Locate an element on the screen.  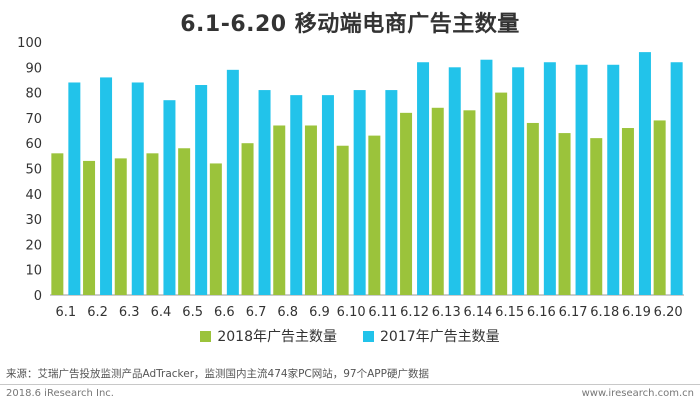
x-tick-label: 6.9 is located at coordinates (319, 312).